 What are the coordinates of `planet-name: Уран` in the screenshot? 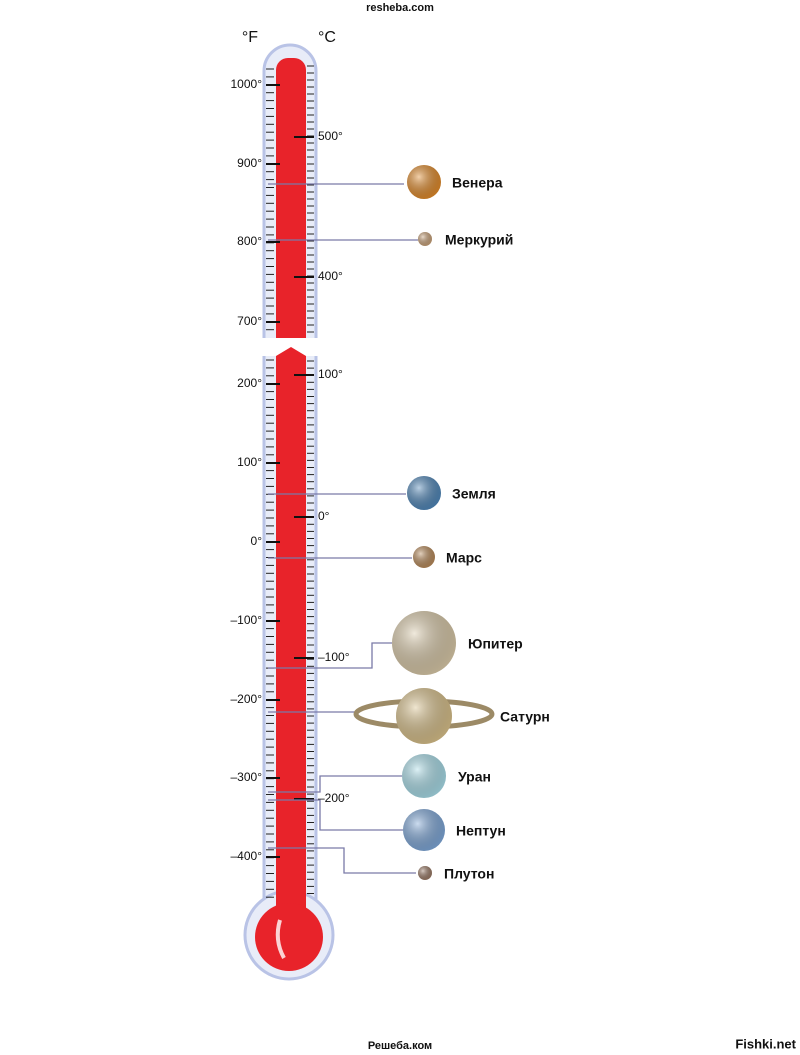 It's located at (474, 777).